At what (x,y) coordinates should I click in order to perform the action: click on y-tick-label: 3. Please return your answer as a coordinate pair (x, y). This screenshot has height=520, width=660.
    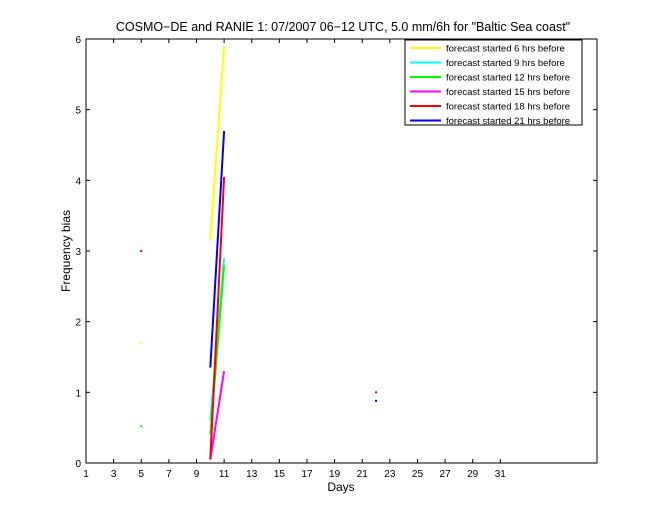
    Looking at the image, I should click on (78, 252).